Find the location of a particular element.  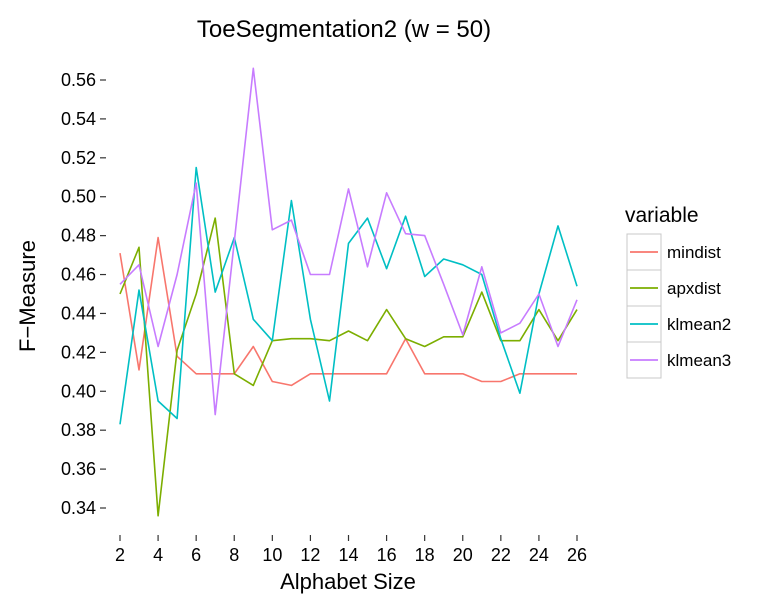

x-tick-label: 22 is located at coordinates (501, 555).